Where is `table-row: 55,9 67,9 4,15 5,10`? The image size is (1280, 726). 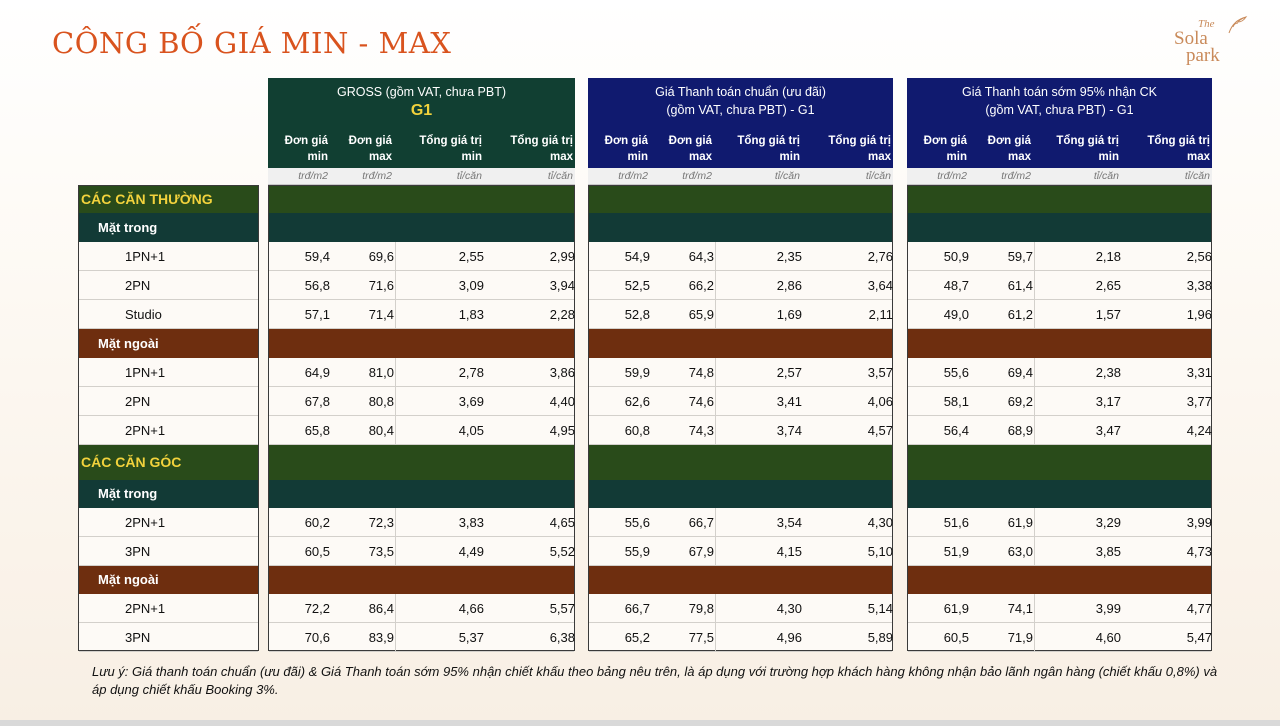 table-row: 55,9 67,9 4,15 5,10 is located at coordinates (741, 551).